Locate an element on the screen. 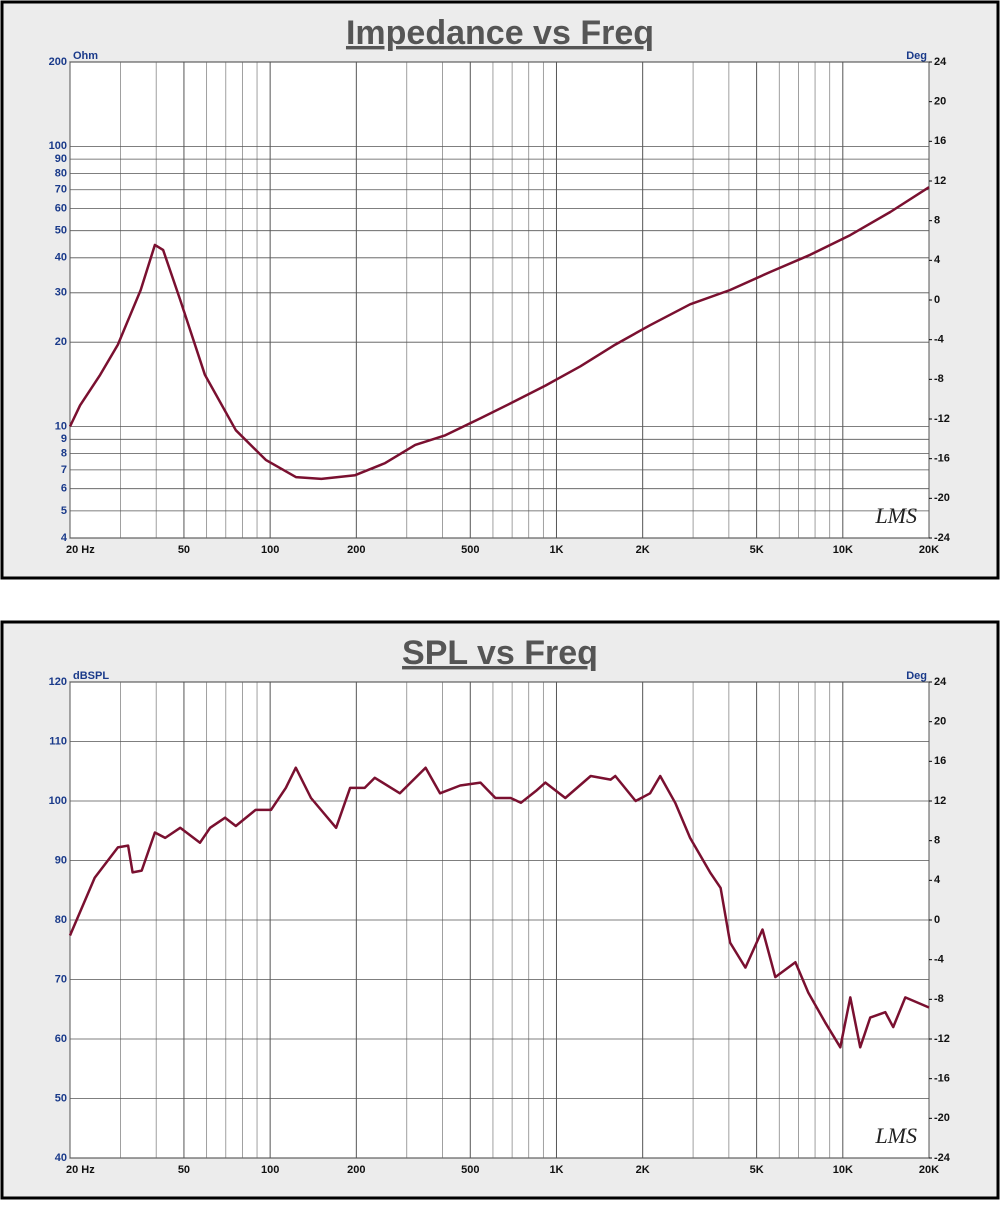 Image resolution: width=1000 pixels, height=1209 pixels. y-tick-label: 20 is located at coordinates (61, 342).